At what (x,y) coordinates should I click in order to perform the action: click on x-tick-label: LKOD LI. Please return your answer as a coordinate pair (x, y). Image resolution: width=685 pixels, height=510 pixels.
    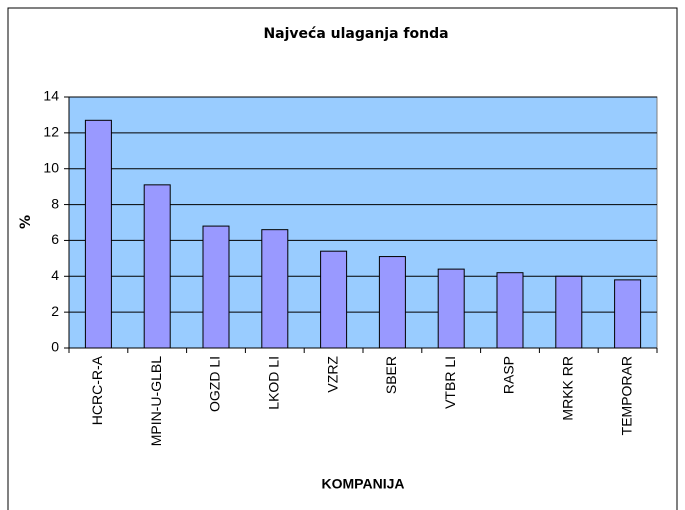
    Looking at the image, I should click on (274, 383).